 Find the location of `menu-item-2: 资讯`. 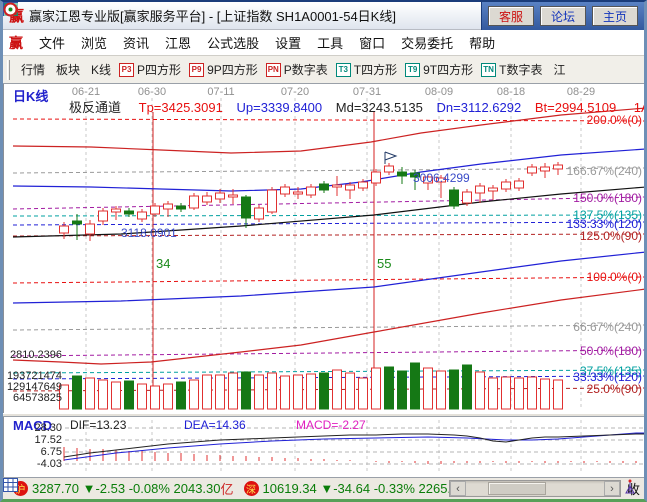

menu-item-2: 资讯 is located at coordinates (136, 43).